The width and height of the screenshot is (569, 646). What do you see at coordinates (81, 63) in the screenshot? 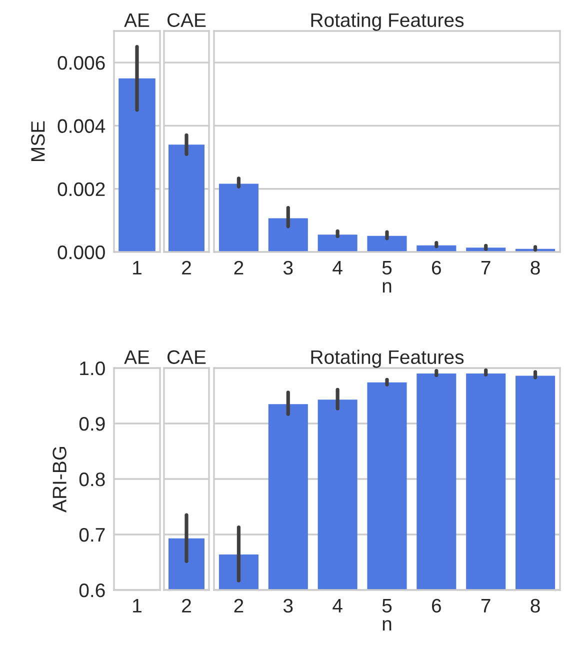
I see `y-tick-label: 0.006` at bounding box center [81, 63].